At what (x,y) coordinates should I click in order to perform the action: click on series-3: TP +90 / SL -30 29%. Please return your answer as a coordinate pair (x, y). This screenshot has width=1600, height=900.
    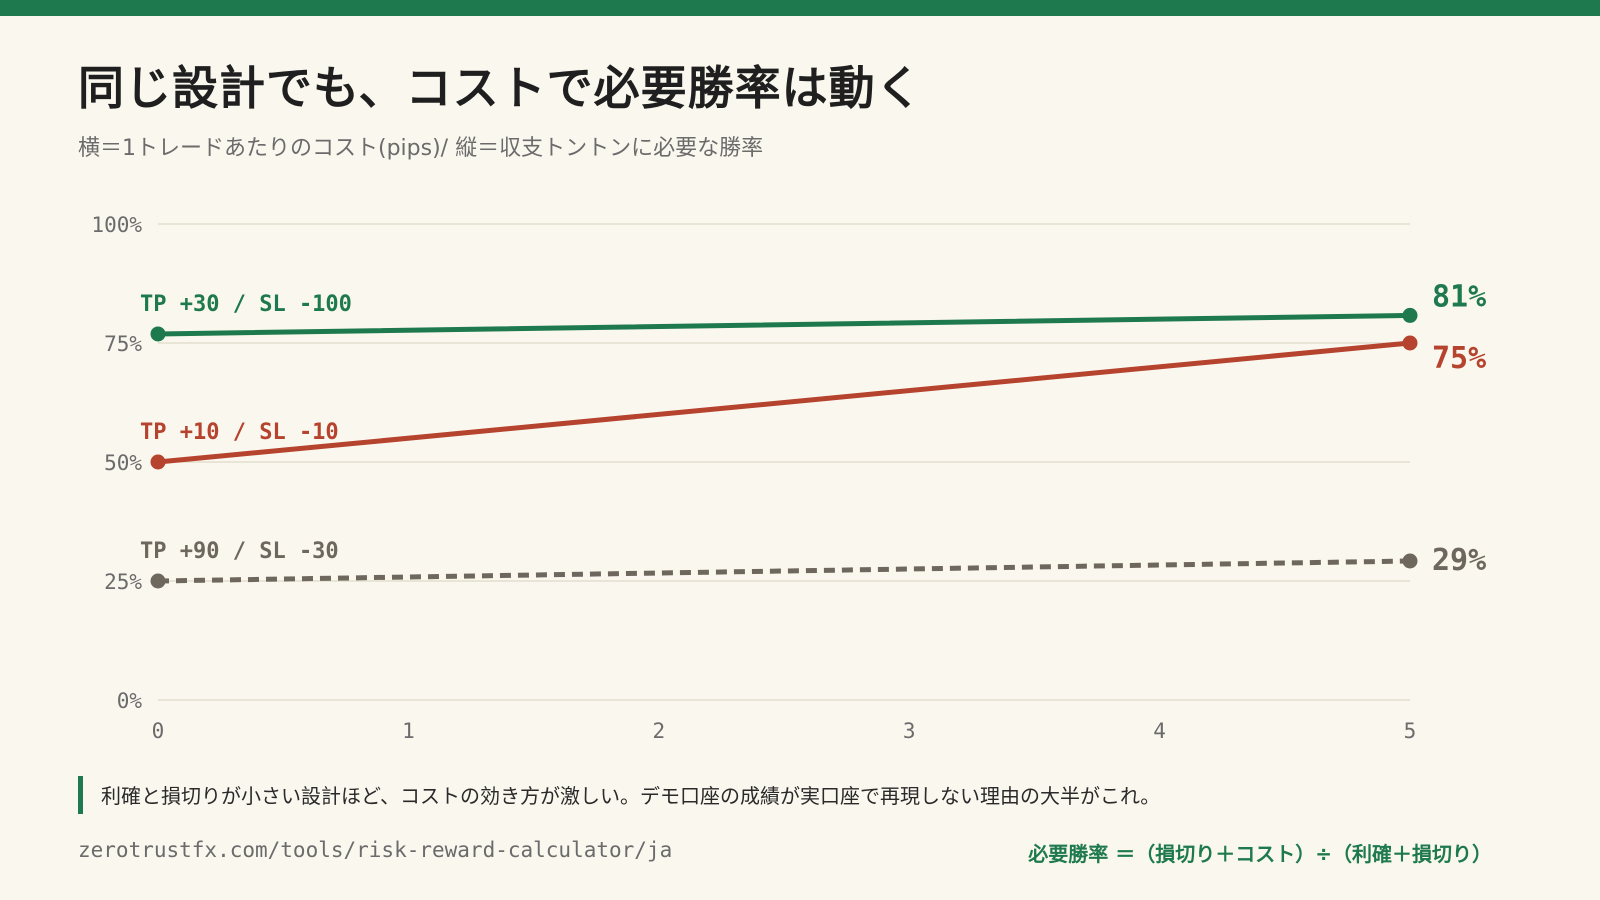
    Looking at the image, I should click on (813, 564).